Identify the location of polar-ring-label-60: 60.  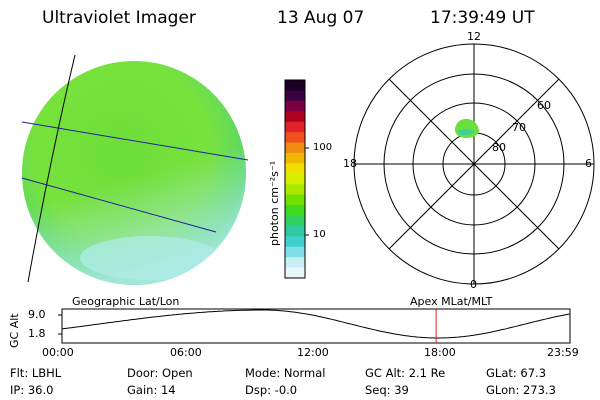
(544, 105).